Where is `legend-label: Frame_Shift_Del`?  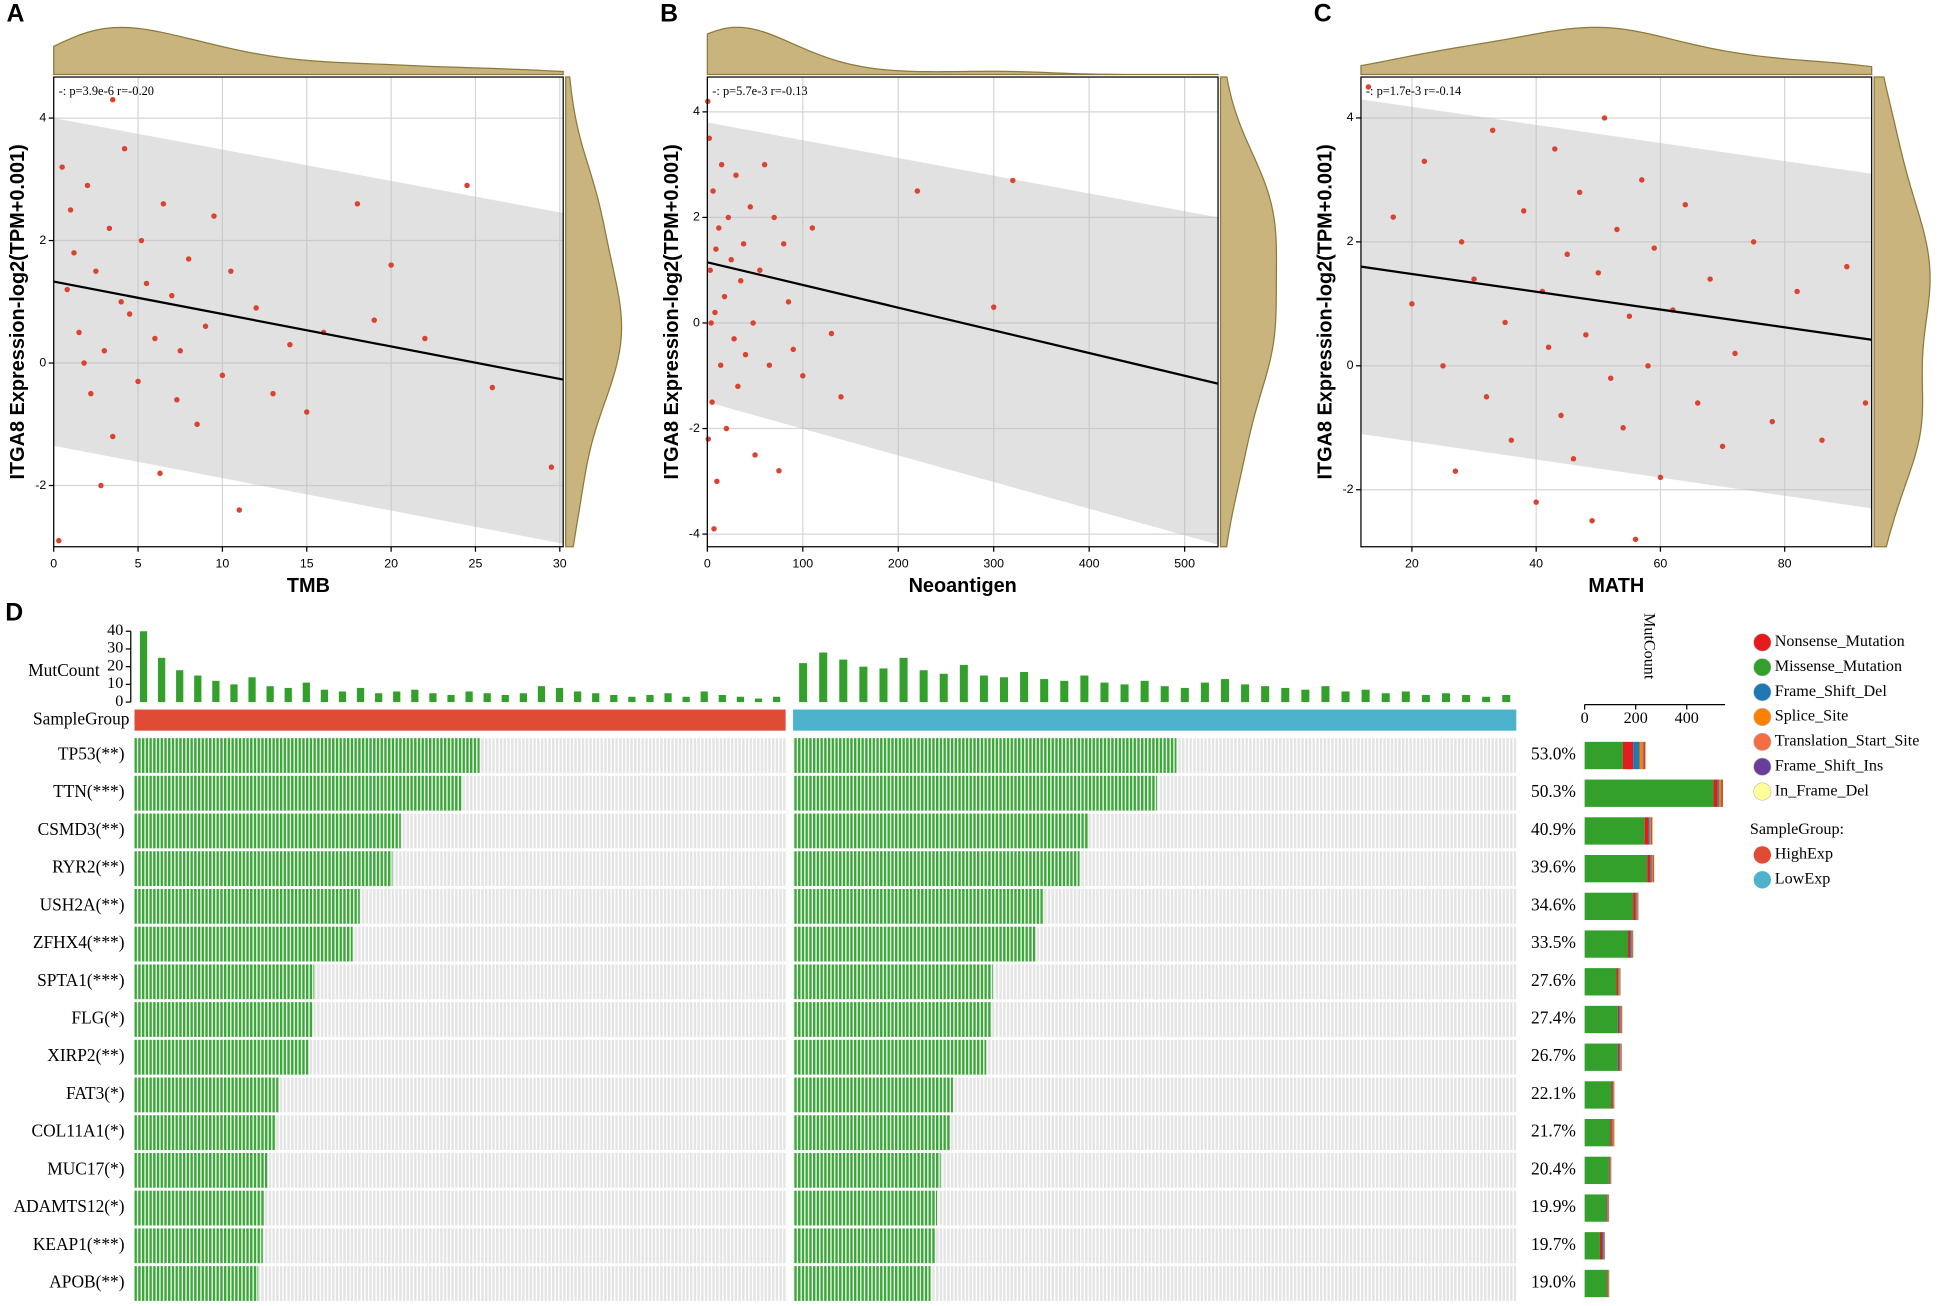
legend-label: Frame_Shift_Del is located at coordinates (1831, 691).